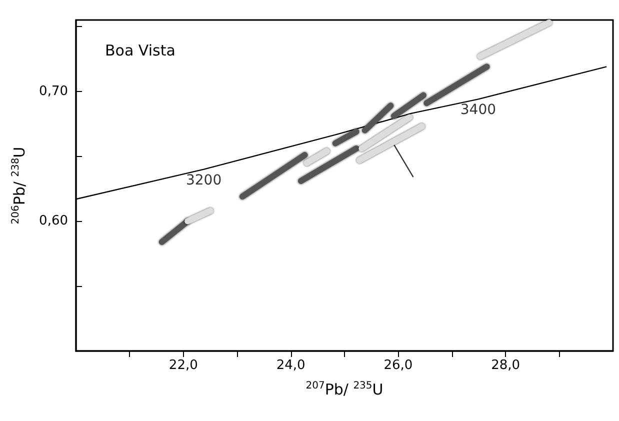  I want to click on annotation: 3200, so click(204, 180).